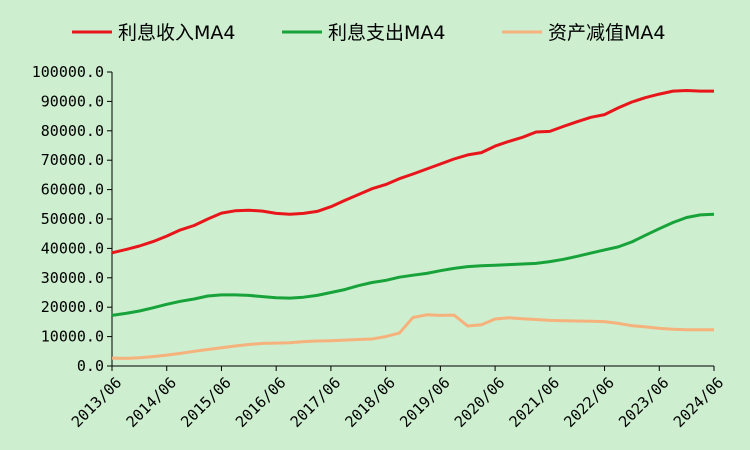 The image size is (750, 450). I want to click on x-tick-label: 2015/06, so click(205, 402).